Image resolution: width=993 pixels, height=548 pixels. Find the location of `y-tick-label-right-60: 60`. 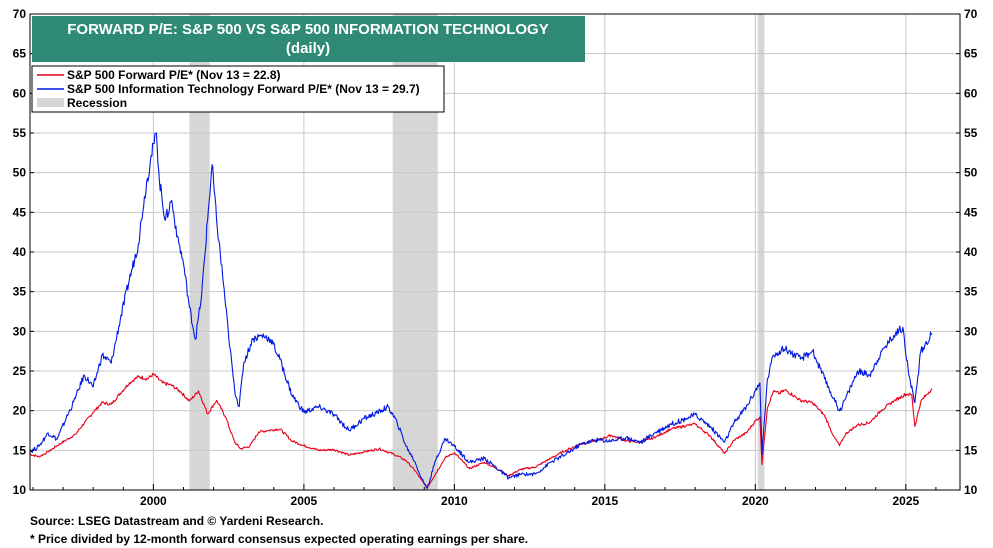

y-tick-label-right-60: 60 is located at coordinates (971, 93).